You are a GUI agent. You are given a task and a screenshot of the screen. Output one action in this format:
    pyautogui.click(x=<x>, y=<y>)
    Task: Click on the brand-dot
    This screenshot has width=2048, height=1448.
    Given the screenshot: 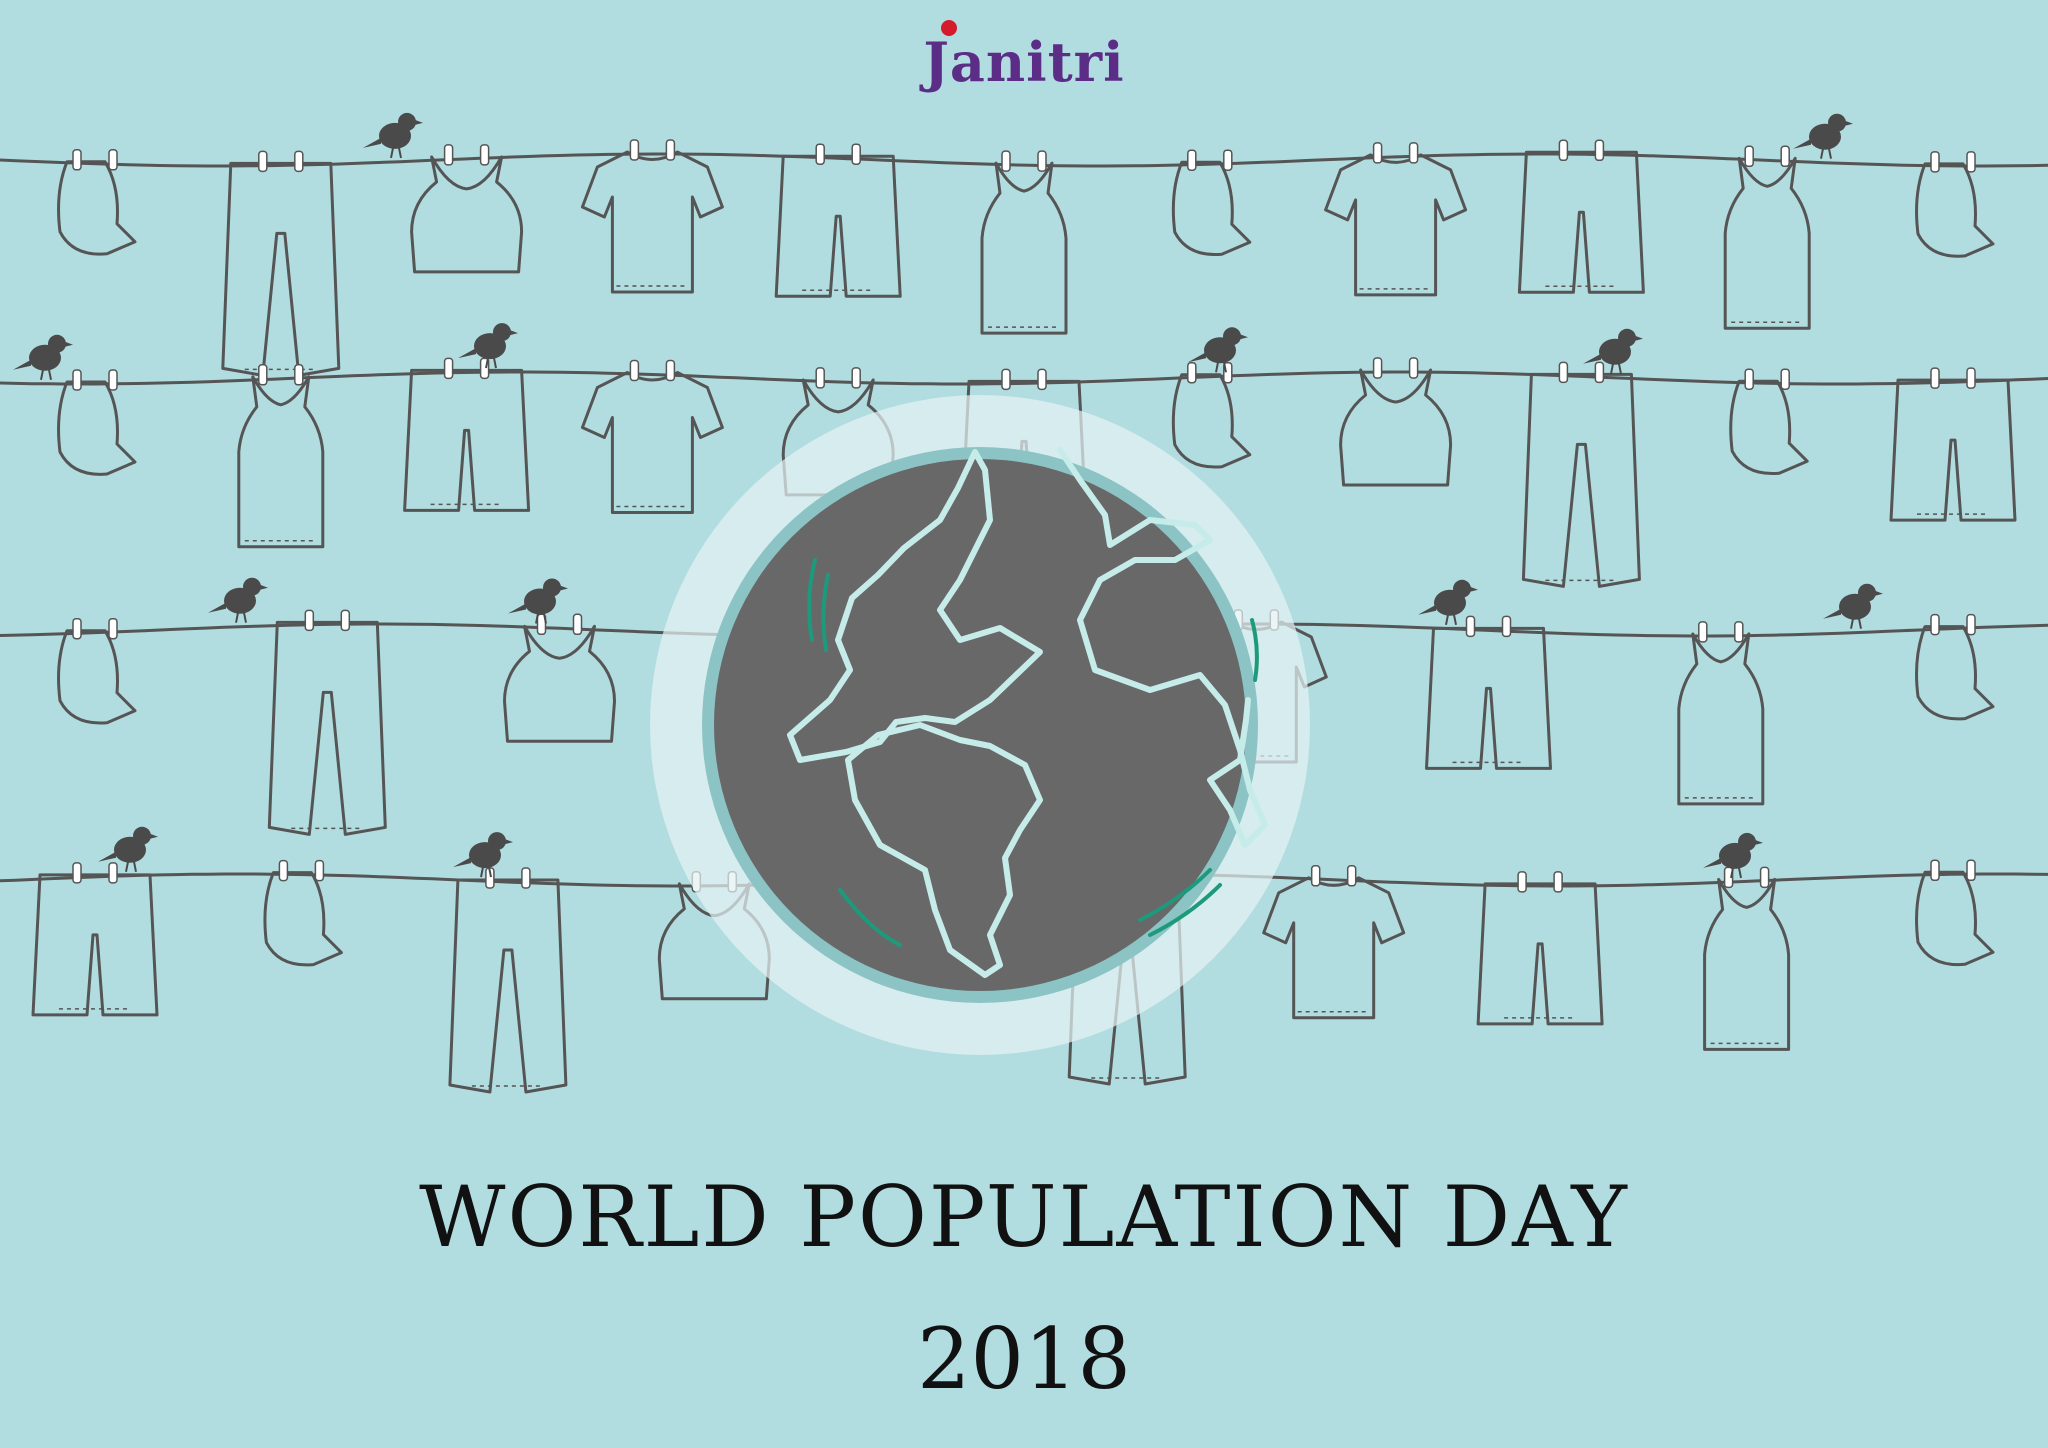 What is the action you would take?
    pyautogui.click(x=949, y=28)
    